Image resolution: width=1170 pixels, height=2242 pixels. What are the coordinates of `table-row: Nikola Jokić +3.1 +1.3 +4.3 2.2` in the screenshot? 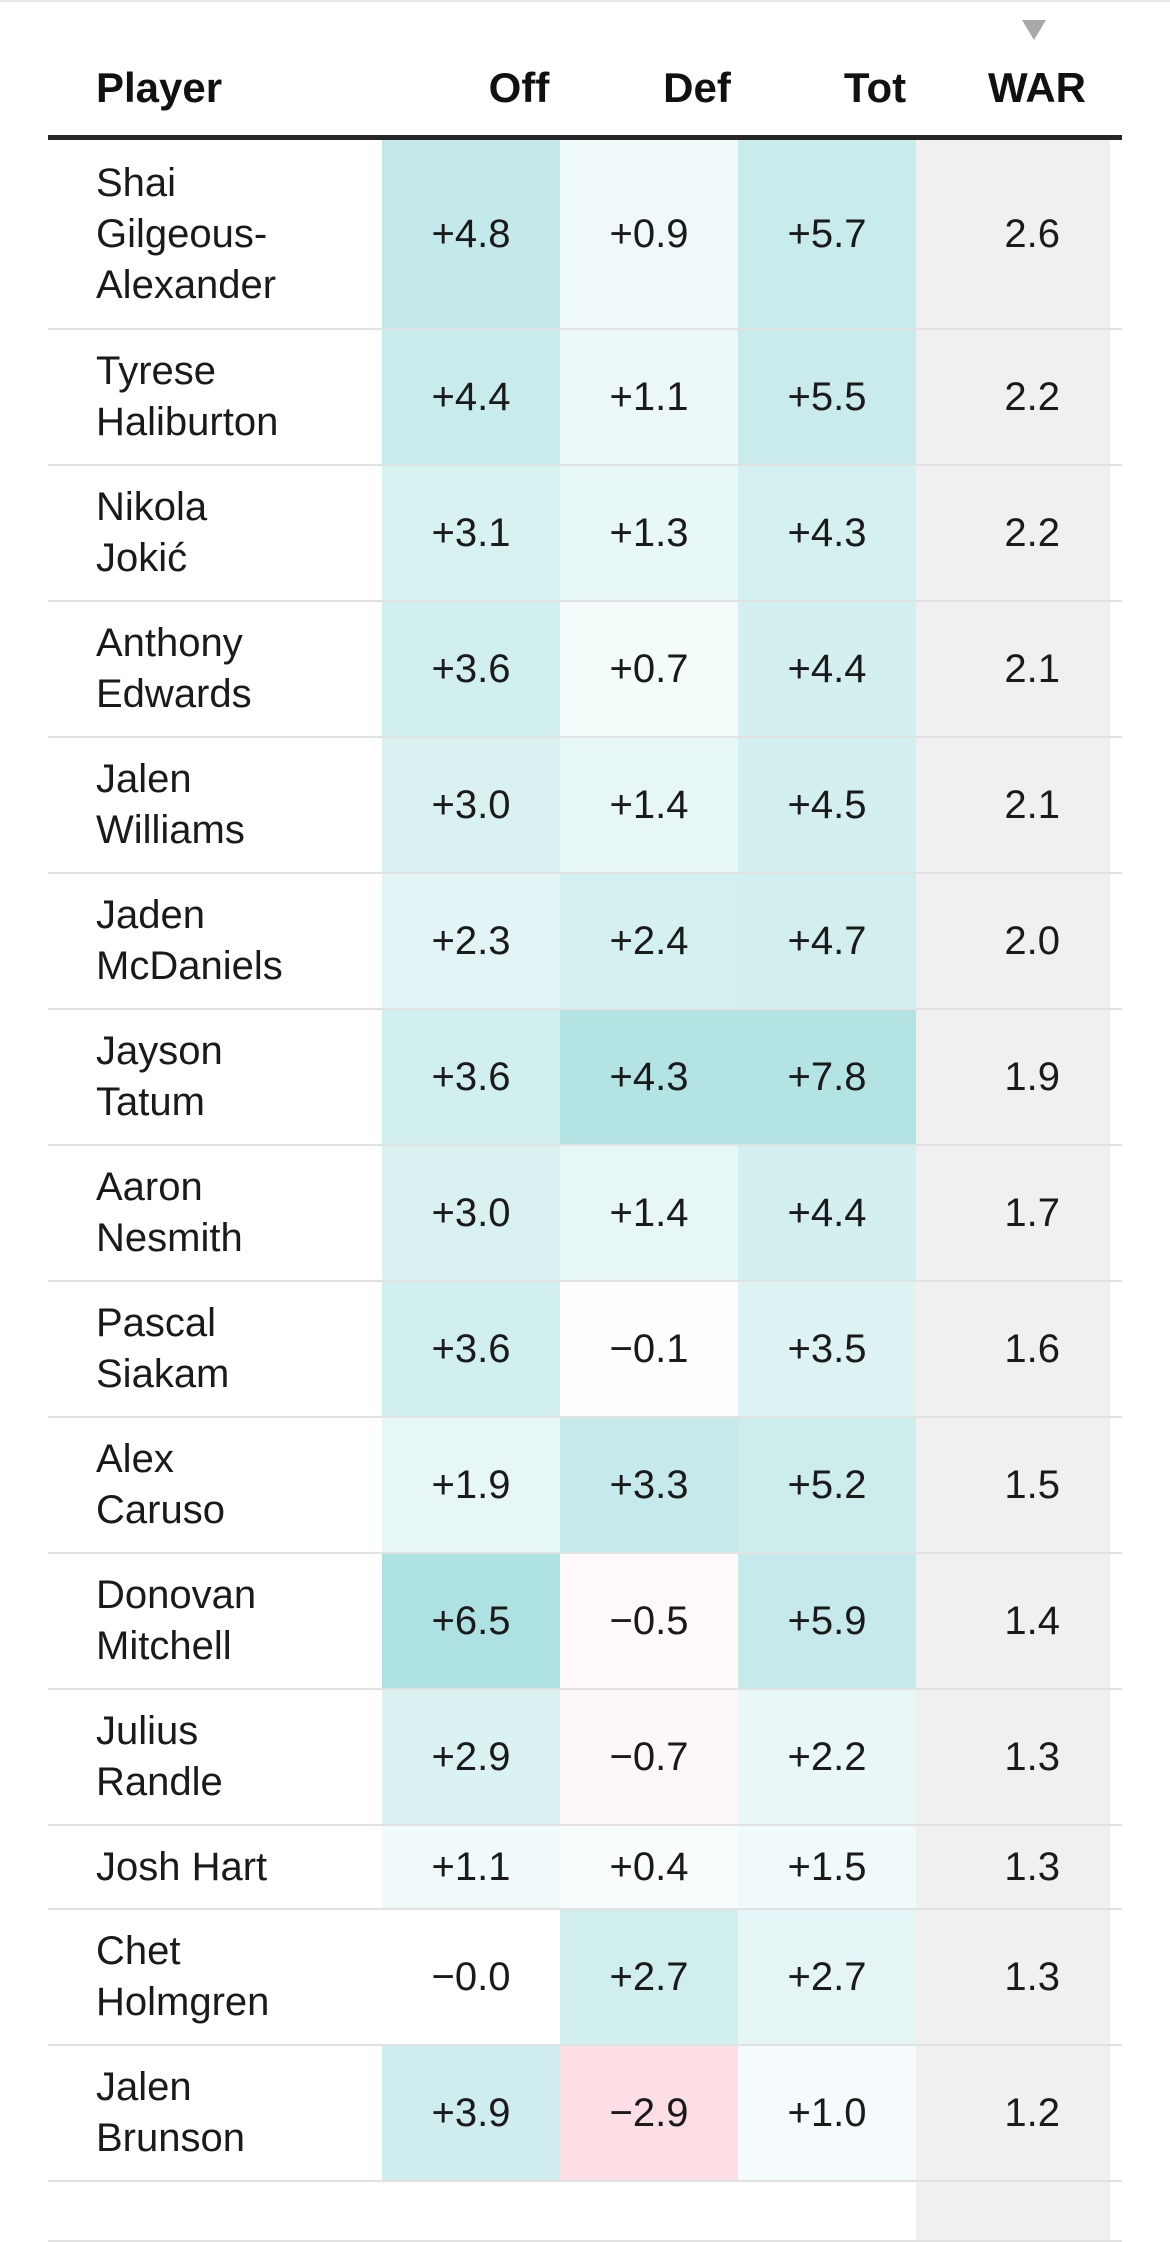 It's located at (585, 534).